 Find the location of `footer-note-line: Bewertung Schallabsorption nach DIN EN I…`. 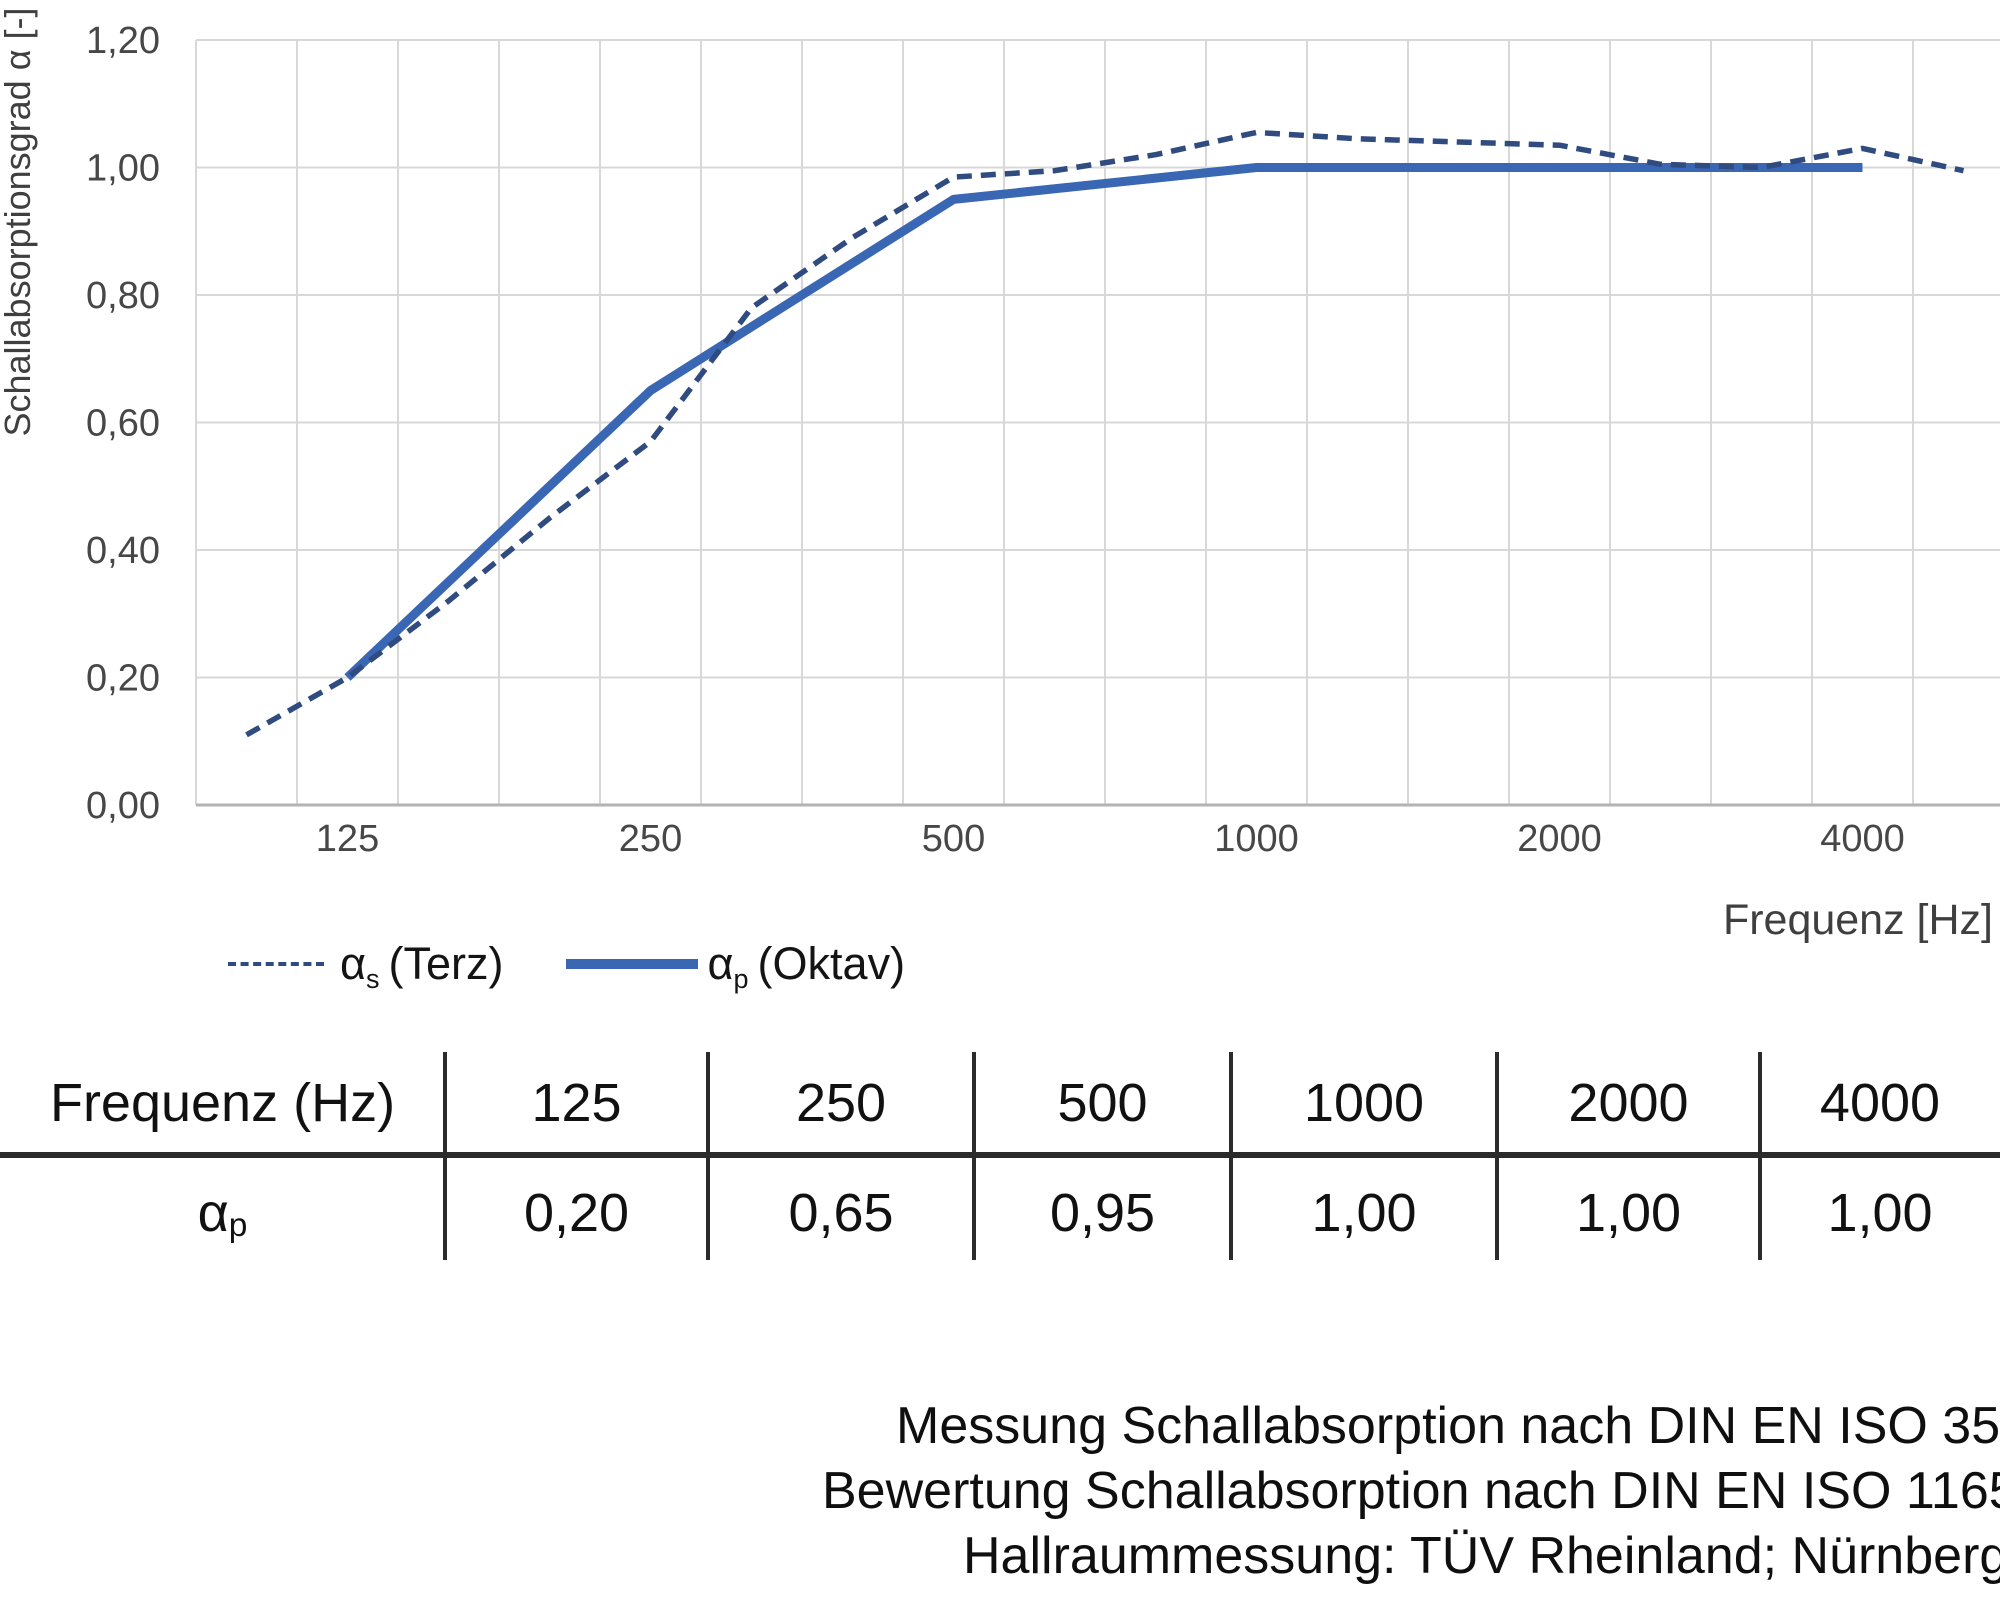

footer-note-line: Bewertung Schallabsorption nach DIN EN I… is located at coordinates (1411, 1491).